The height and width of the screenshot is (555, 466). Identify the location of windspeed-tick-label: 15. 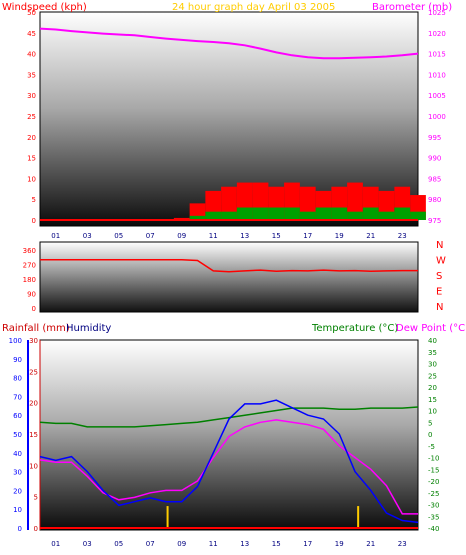
(31, 159).